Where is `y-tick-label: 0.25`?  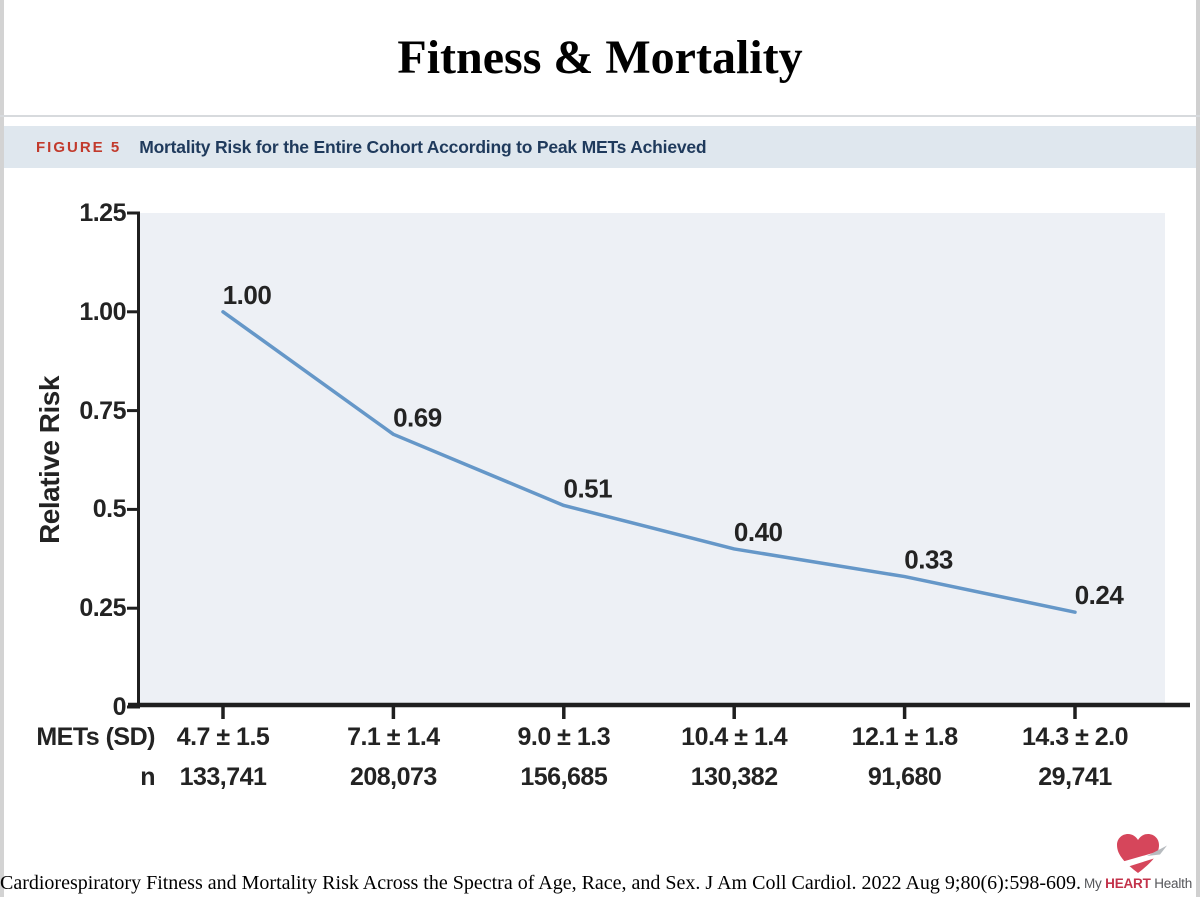 y-tick-label: 0.25 is located at coordinates (102, 608).